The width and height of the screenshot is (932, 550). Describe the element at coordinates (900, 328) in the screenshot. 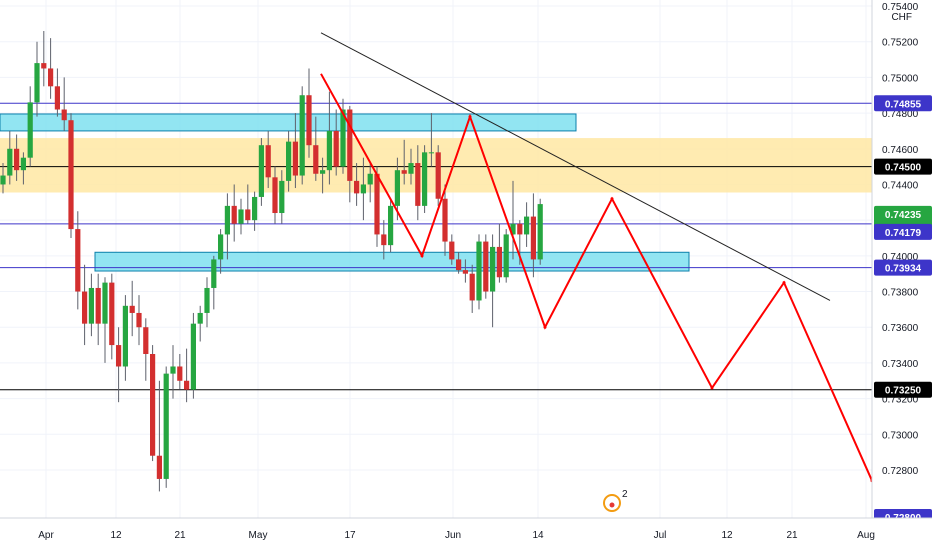

I see `price-tick-label: 0.73600` at that location.